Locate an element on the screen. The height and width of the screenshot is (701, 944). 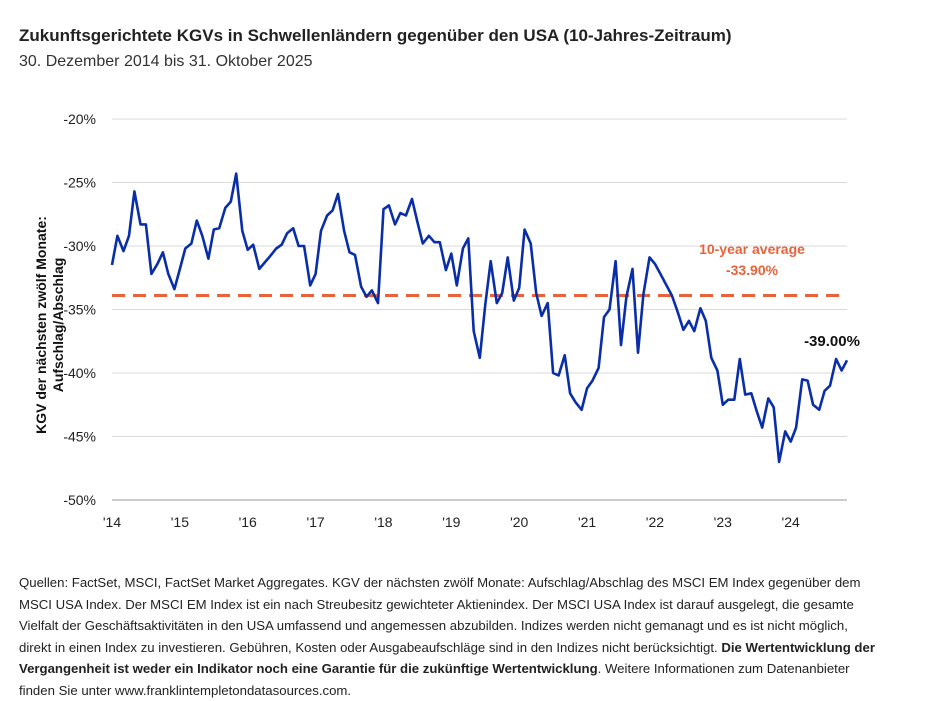
y-tick-label: -45% is located at coordinates (79, 437).